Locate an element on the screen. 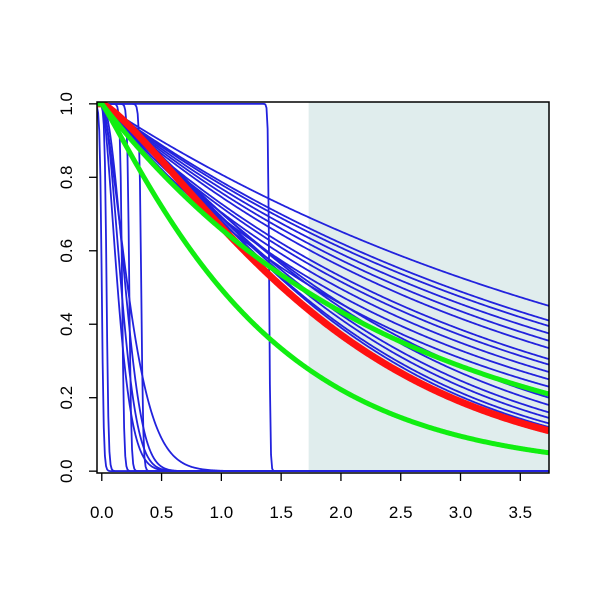  x-tick-label: 0.5 is located at coordinates (162, 512).